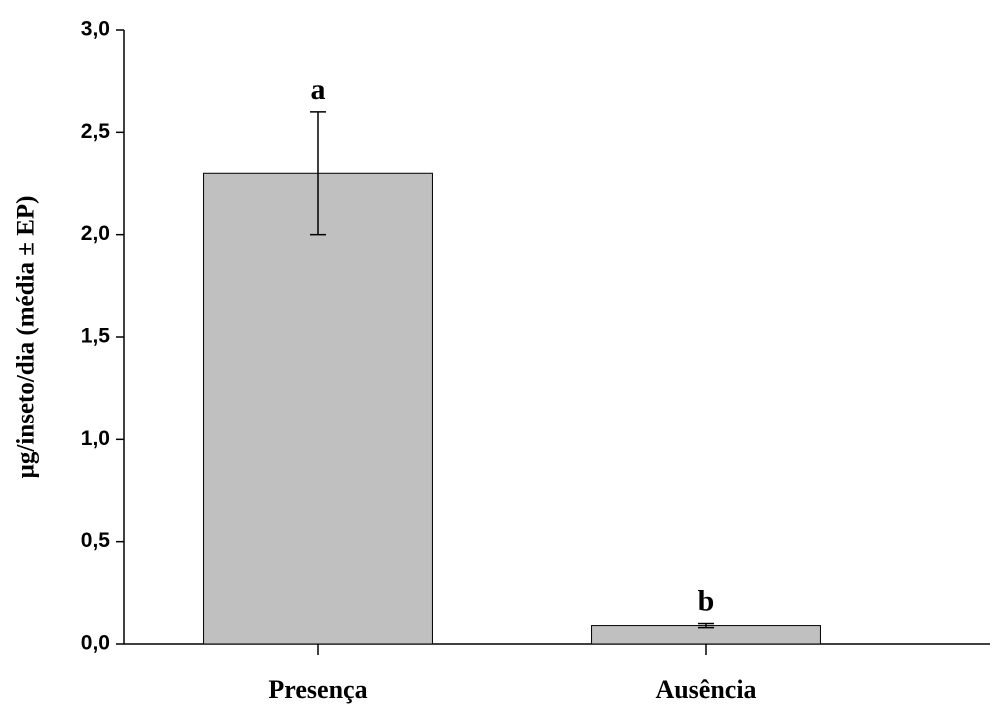 The height and width of the screenshot is (704, 993). I want to click on annotation: b, so click(706, 600).